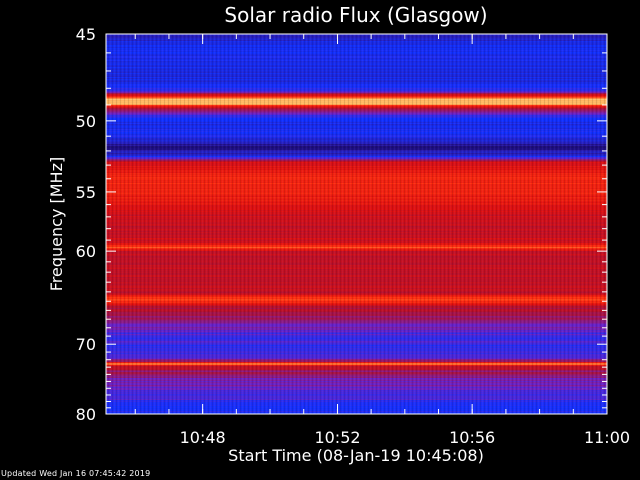  Describe the element at coordinates (86, 192) in the screenshot. I see `y-tick-label: 55` at that location.